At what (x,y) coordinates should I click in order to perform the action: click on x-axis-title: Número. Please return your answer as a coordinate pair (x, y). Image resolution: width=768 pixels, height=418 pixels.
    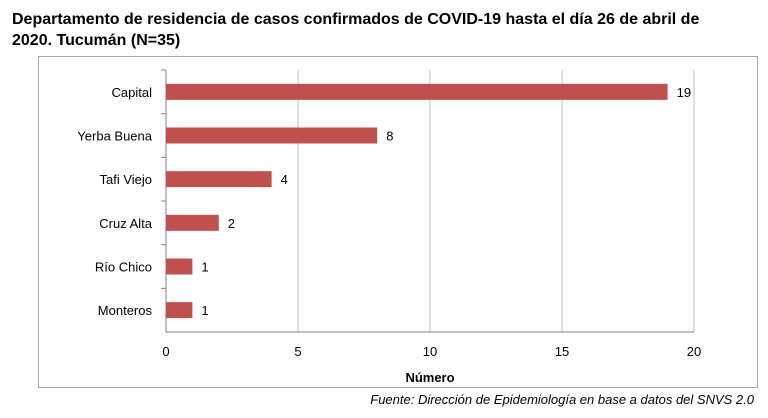
    Looking at the image, I should click on (429, 377).